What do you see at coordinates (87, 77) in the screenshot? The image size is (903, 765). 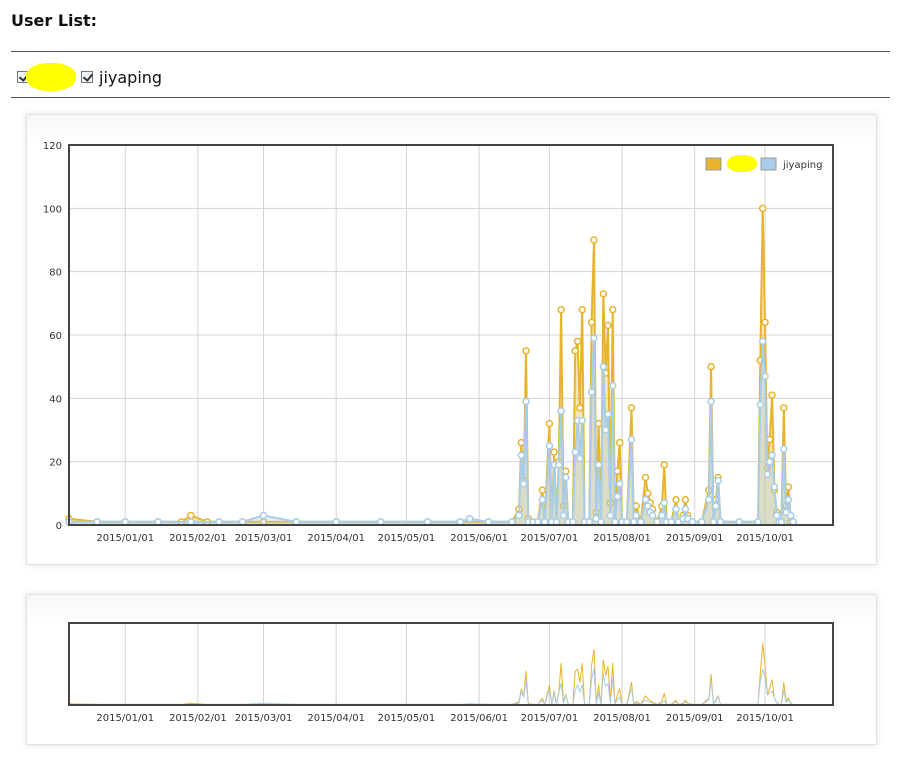 I see `user-checkbox-jiyaping` at bounding box center [87, 77].